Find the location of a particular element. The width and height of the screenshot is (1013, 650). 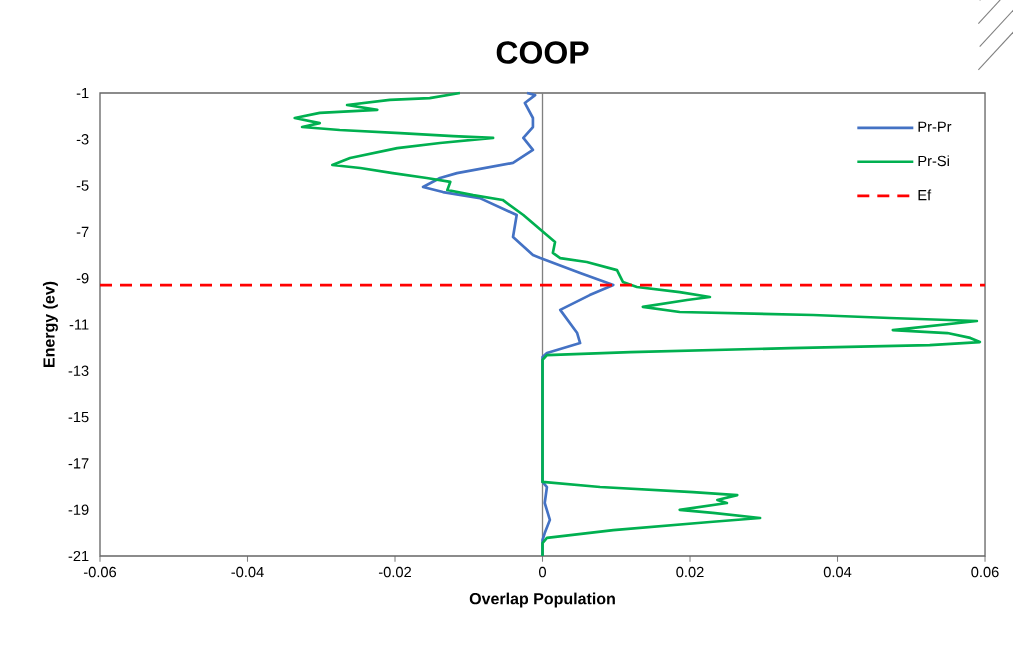

y-tick-label: -21 is located at coordinates (78, 556).